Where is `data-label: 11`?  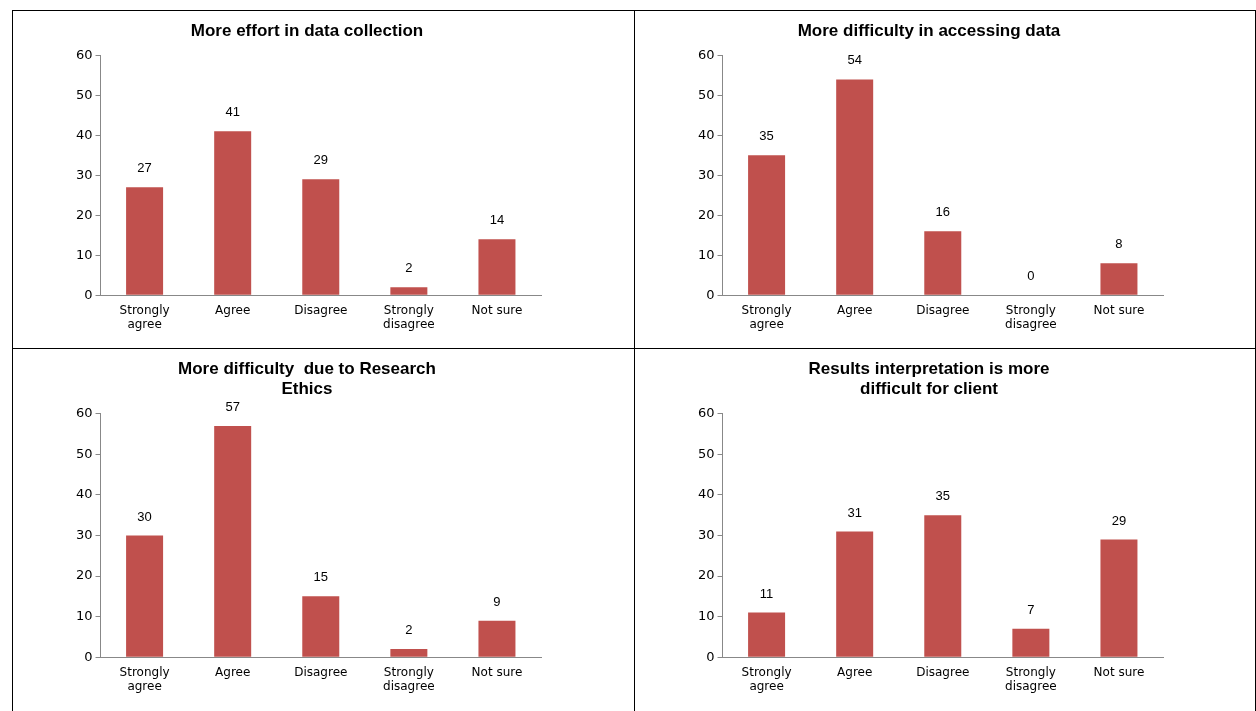 data-label: 11 is located at coordinates (766, 593).